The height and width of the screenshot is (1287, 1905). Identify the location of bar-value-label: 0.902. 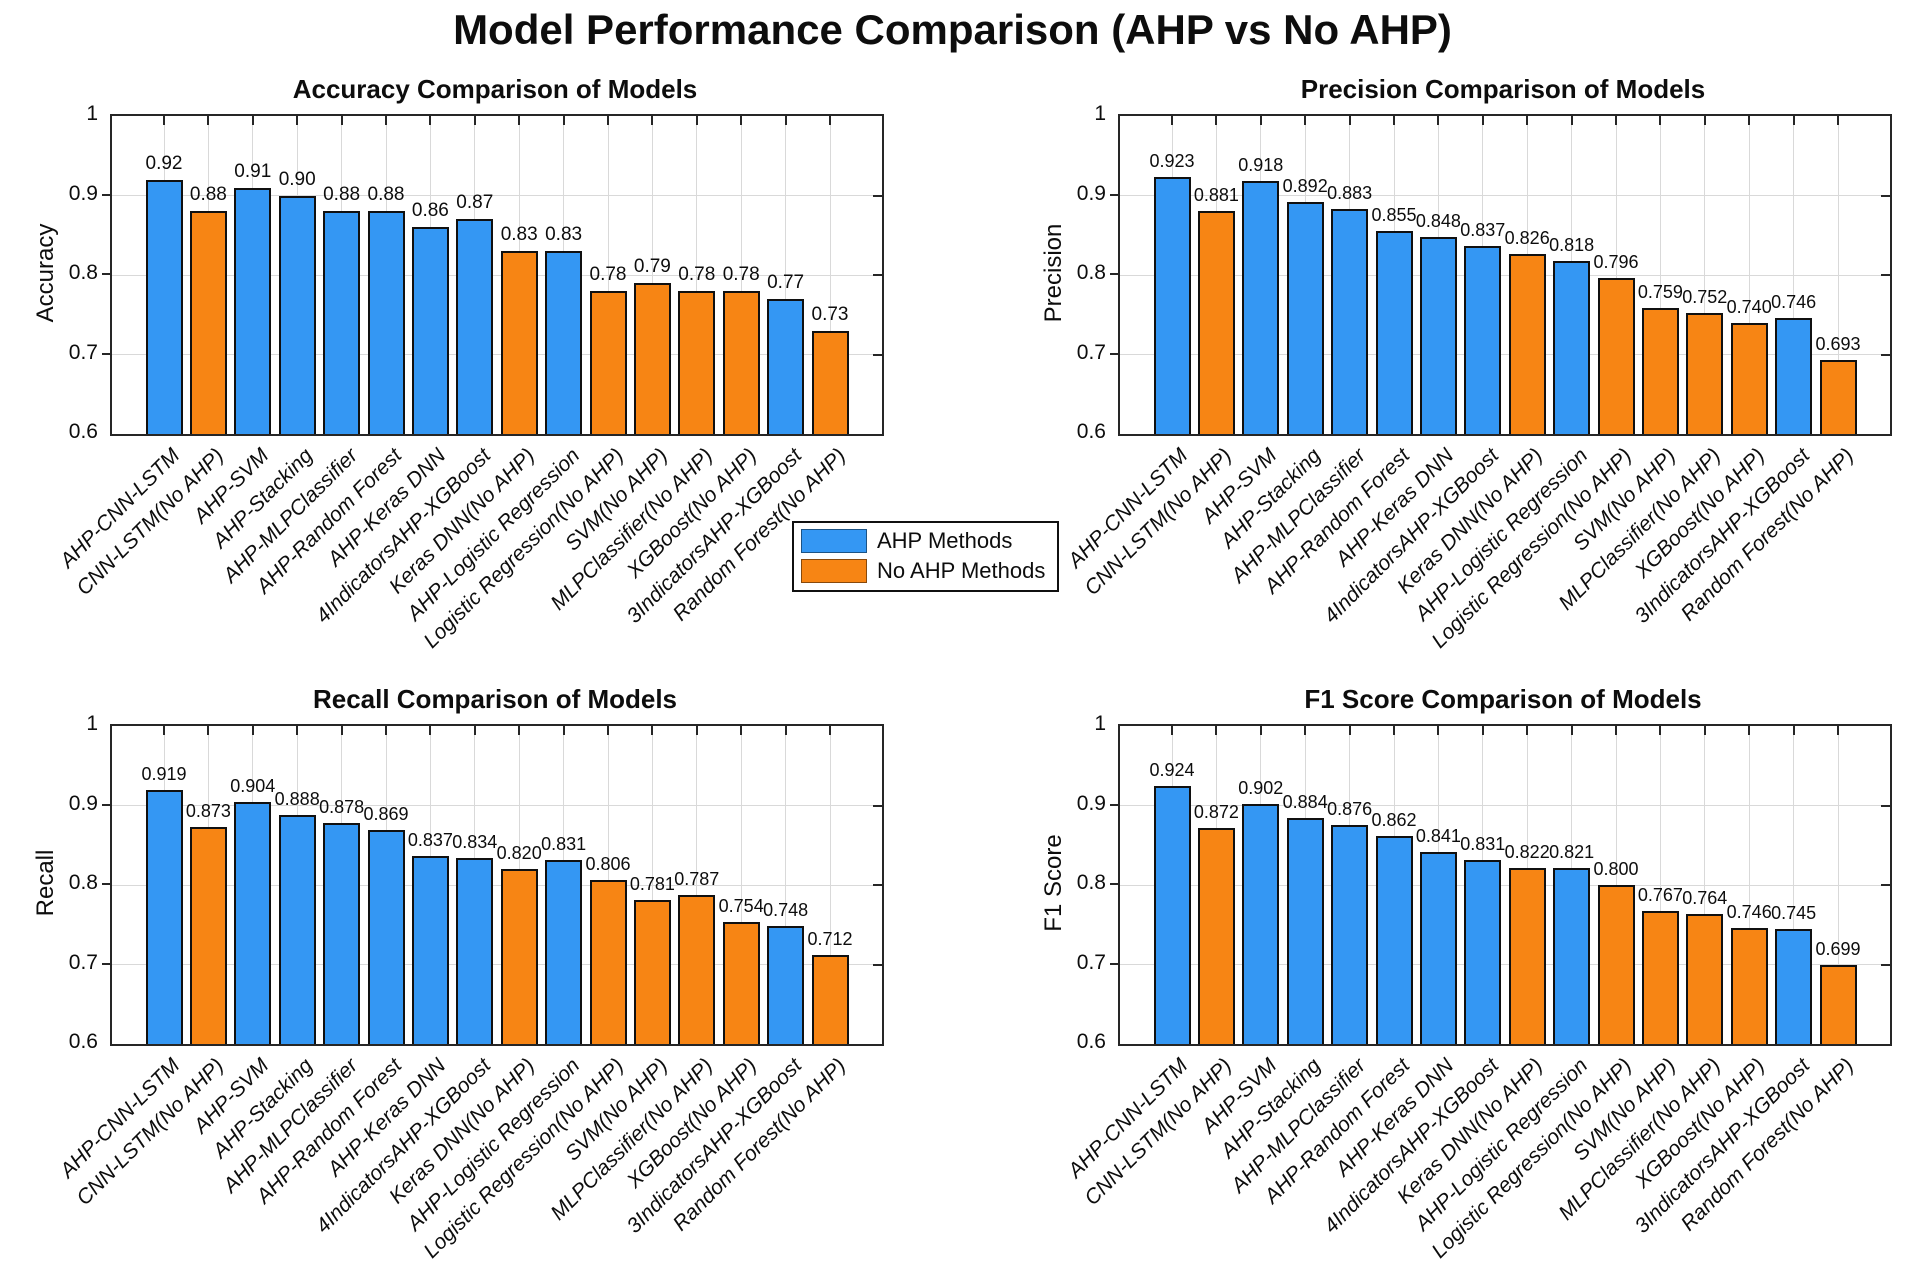
(1261, 787).